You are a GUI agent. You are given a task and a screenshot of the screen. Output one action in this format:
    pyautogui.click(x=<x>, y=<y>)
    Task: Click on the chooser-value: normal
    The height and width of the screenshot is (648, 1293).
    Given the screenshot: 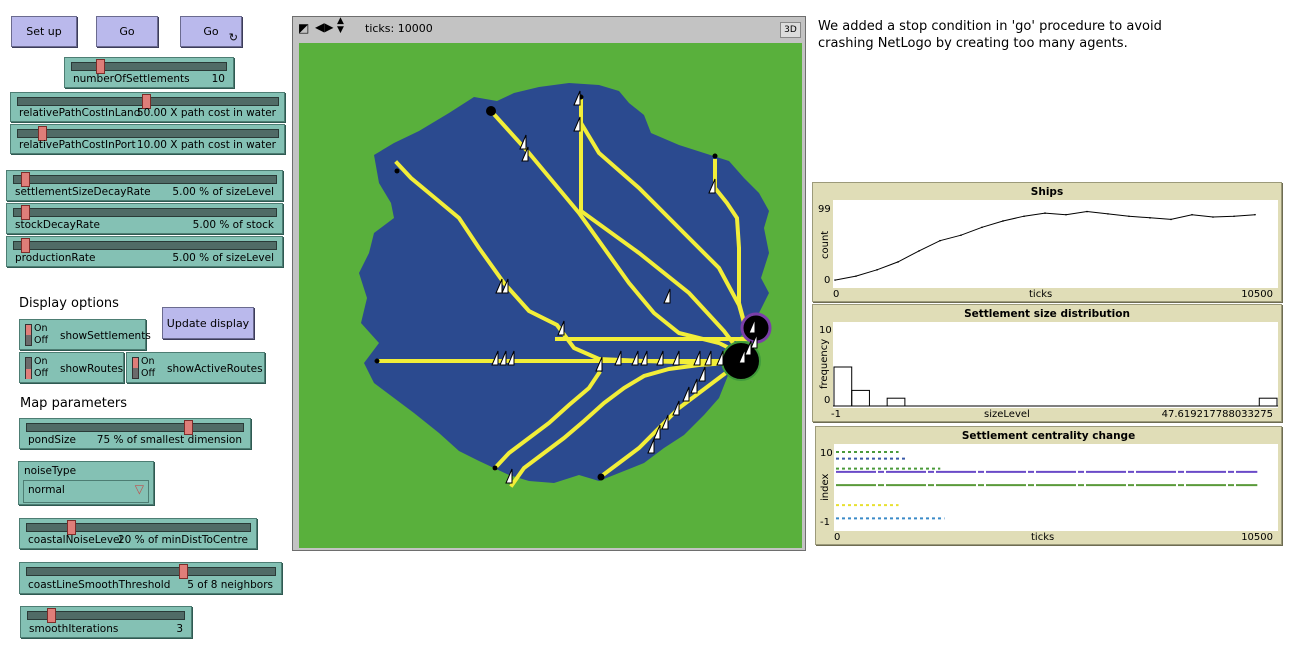 What is the action you would take?
    pyautogui.click(x=46, y=490)
    